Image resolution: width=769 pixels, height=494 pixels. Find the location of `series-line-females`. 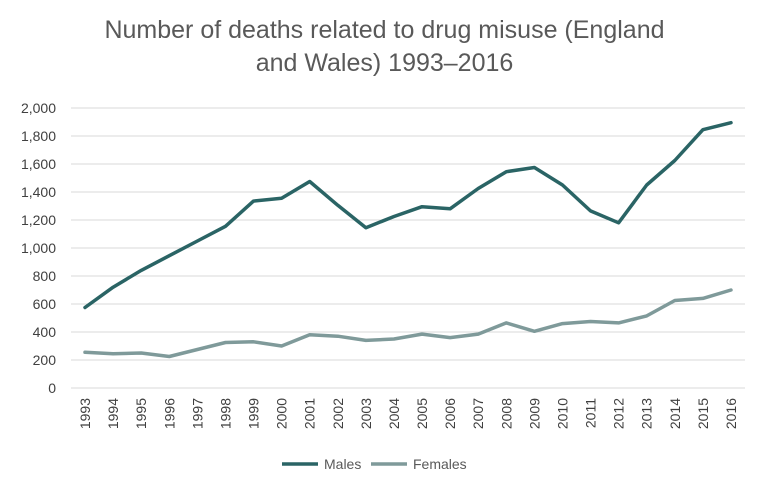

series-line-females is located at coordinates (408, 323).